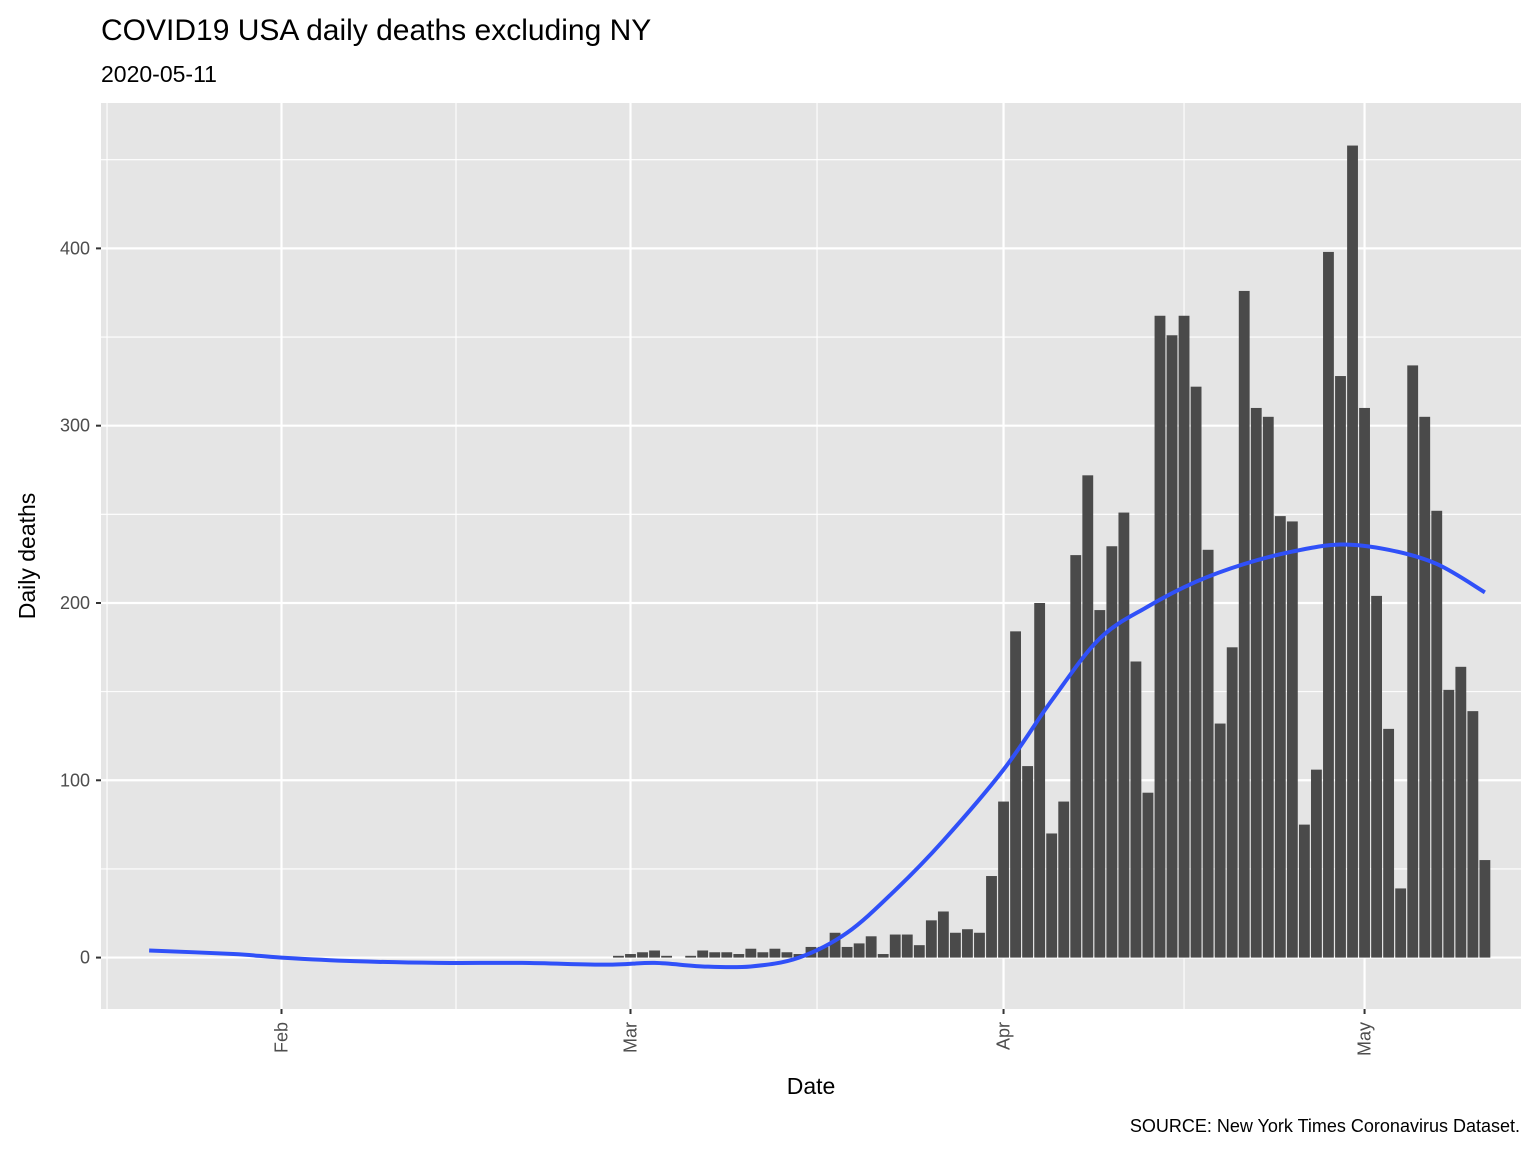  Describe the element at coordinates (75, 426) in the screenshot. I see `y-tick-label: 300` at that location.